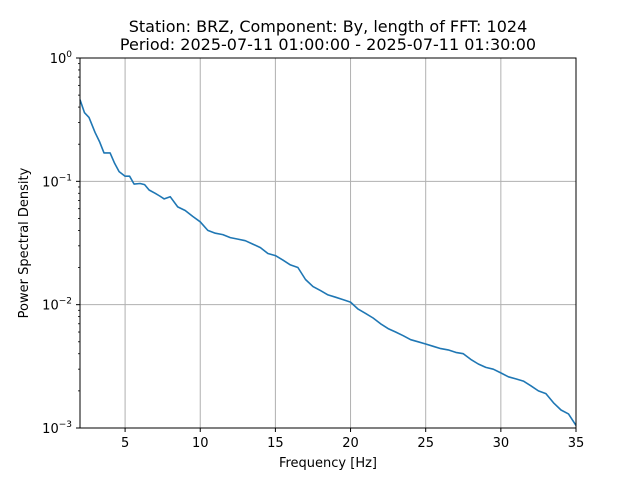 This screenshot has height=480, width=640. I want to click on x-axis-label: Frequency [Hz], so click(328, 463).